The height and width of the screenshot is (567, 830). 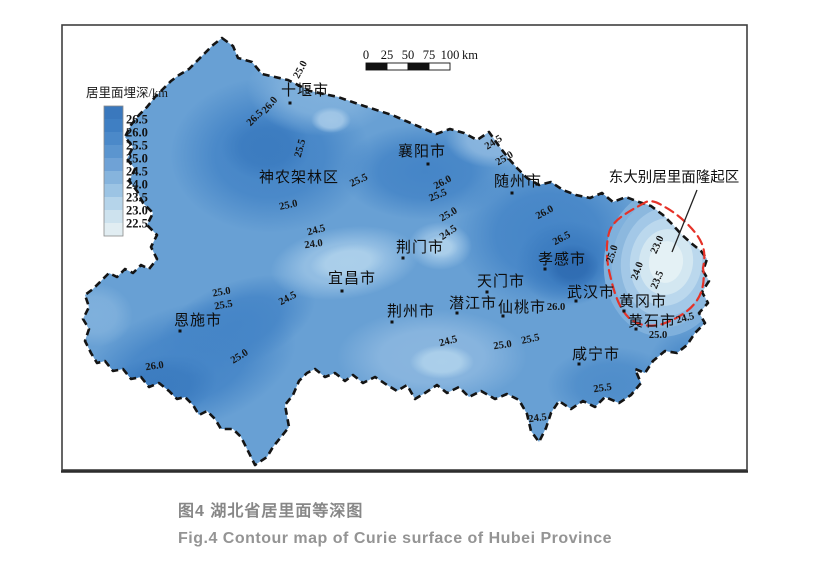 I want to click on scale-bar-tick: 0, so click(x=366, y=55).